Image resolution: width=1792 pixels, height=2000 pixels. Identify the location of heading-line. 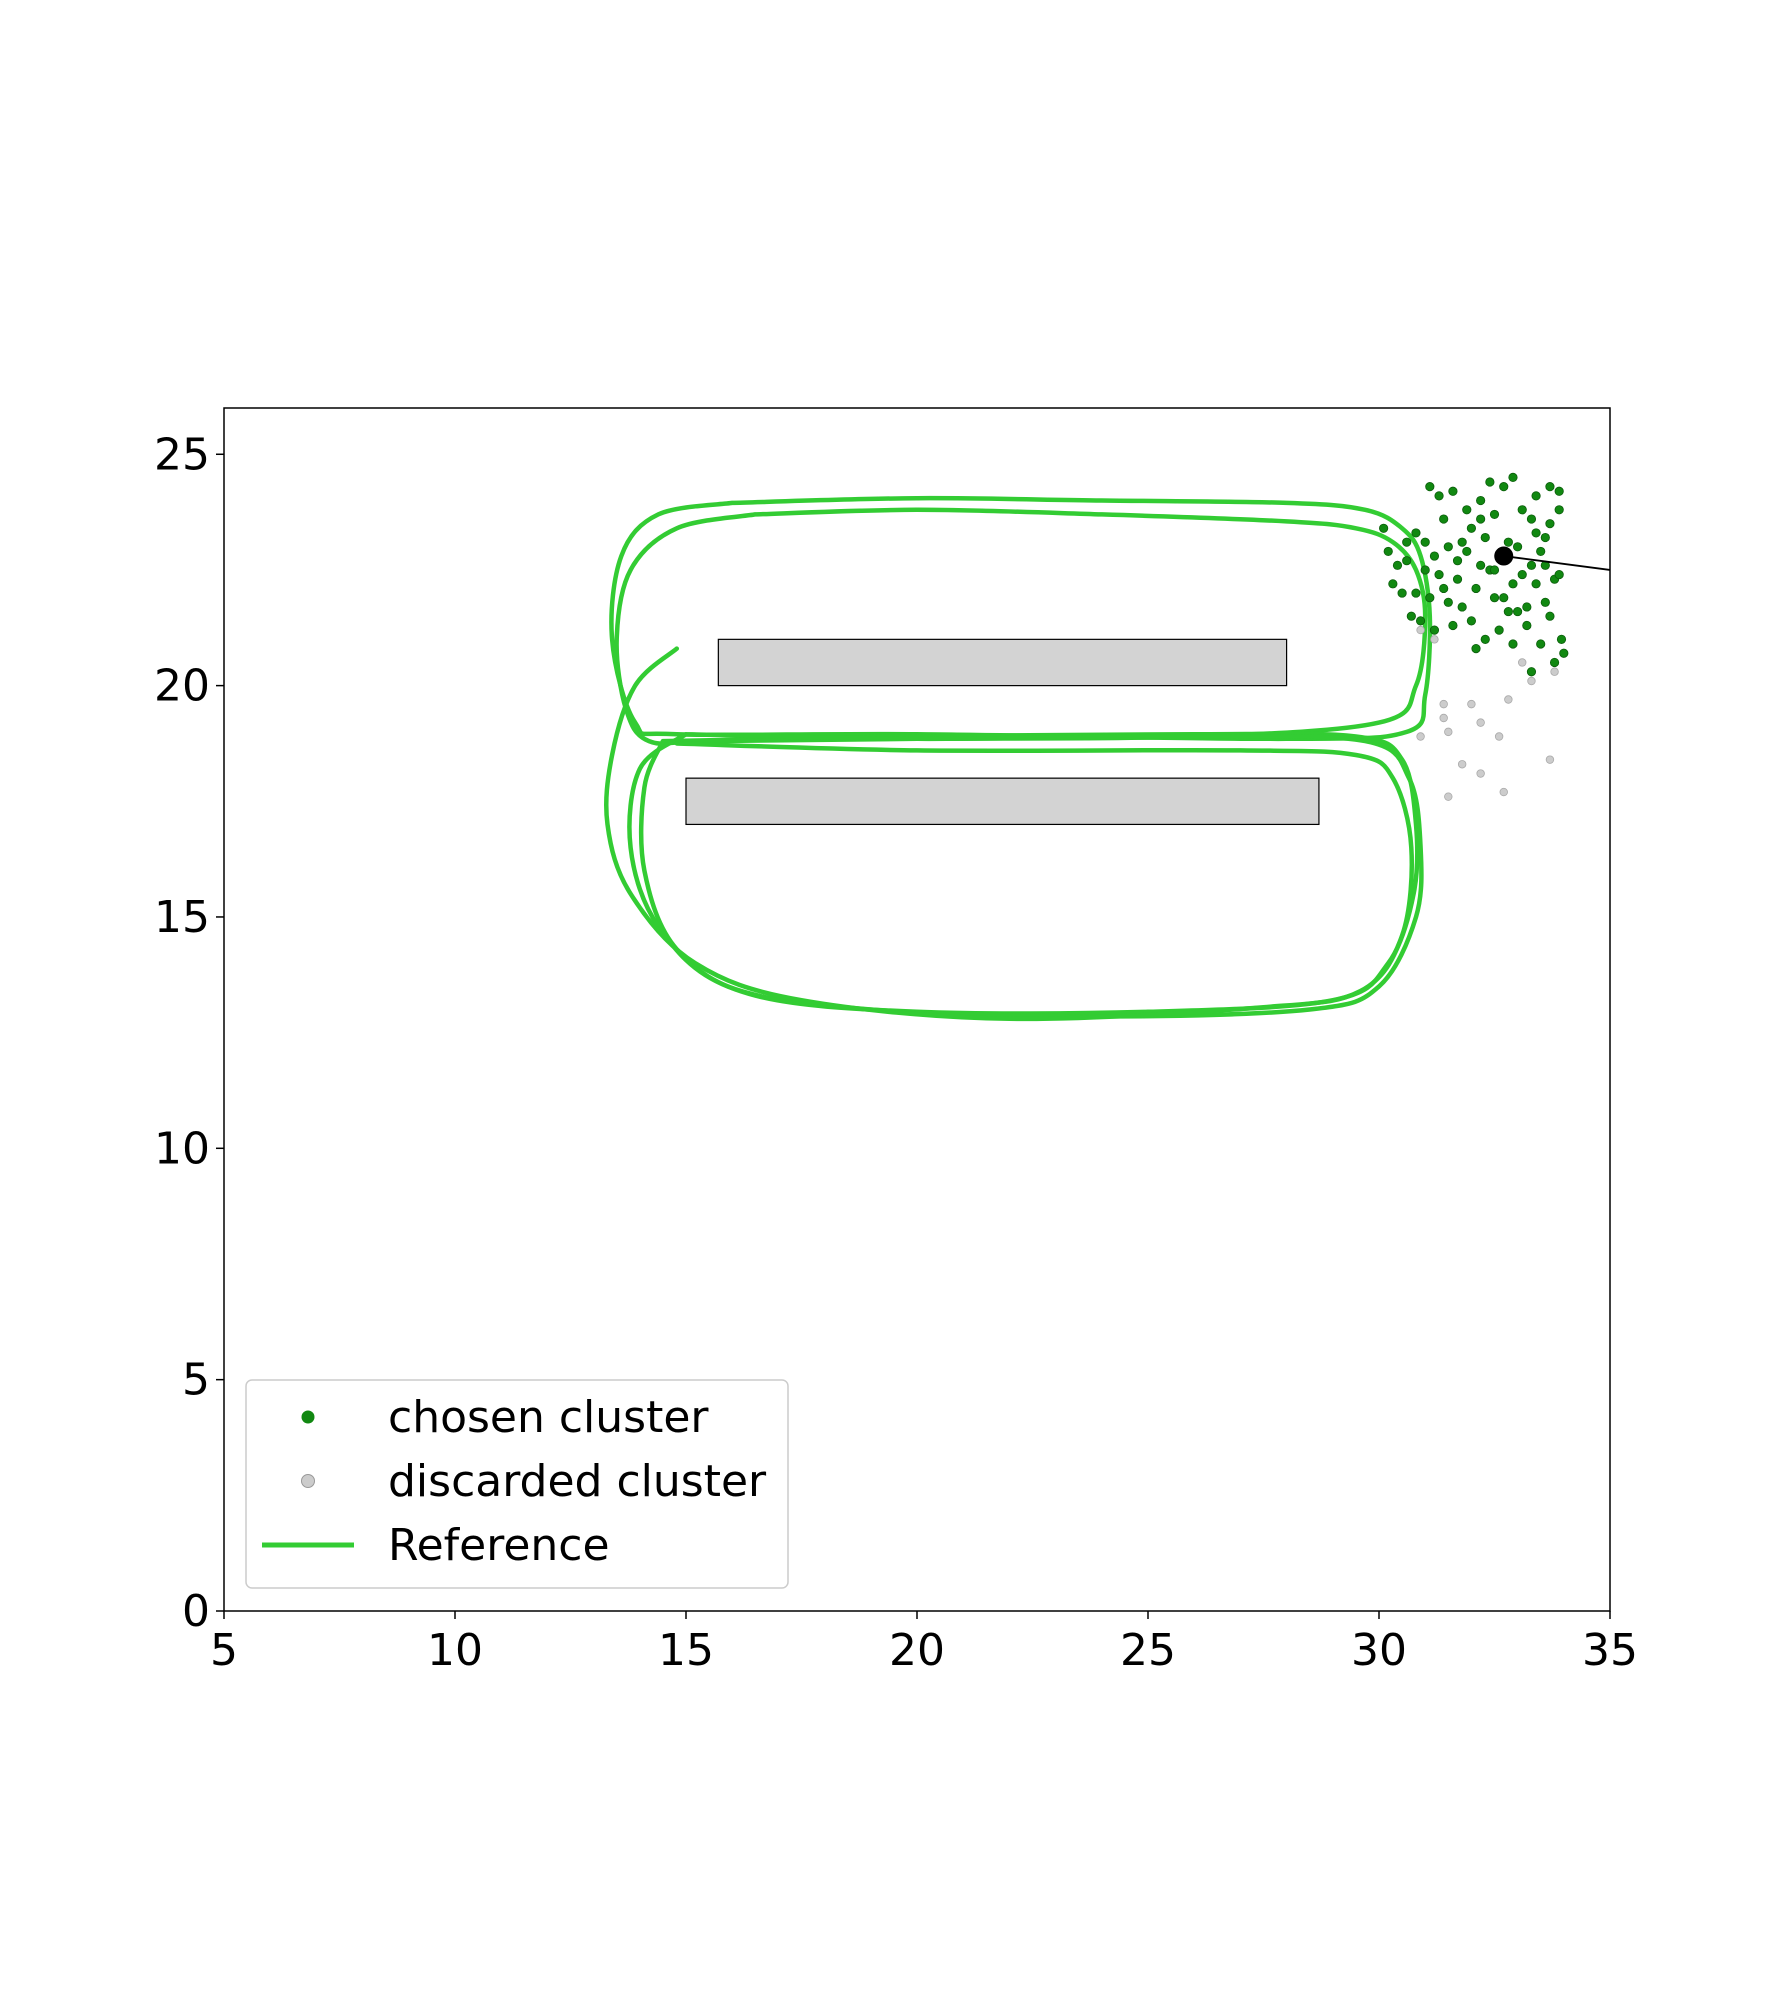
(1556, 563).